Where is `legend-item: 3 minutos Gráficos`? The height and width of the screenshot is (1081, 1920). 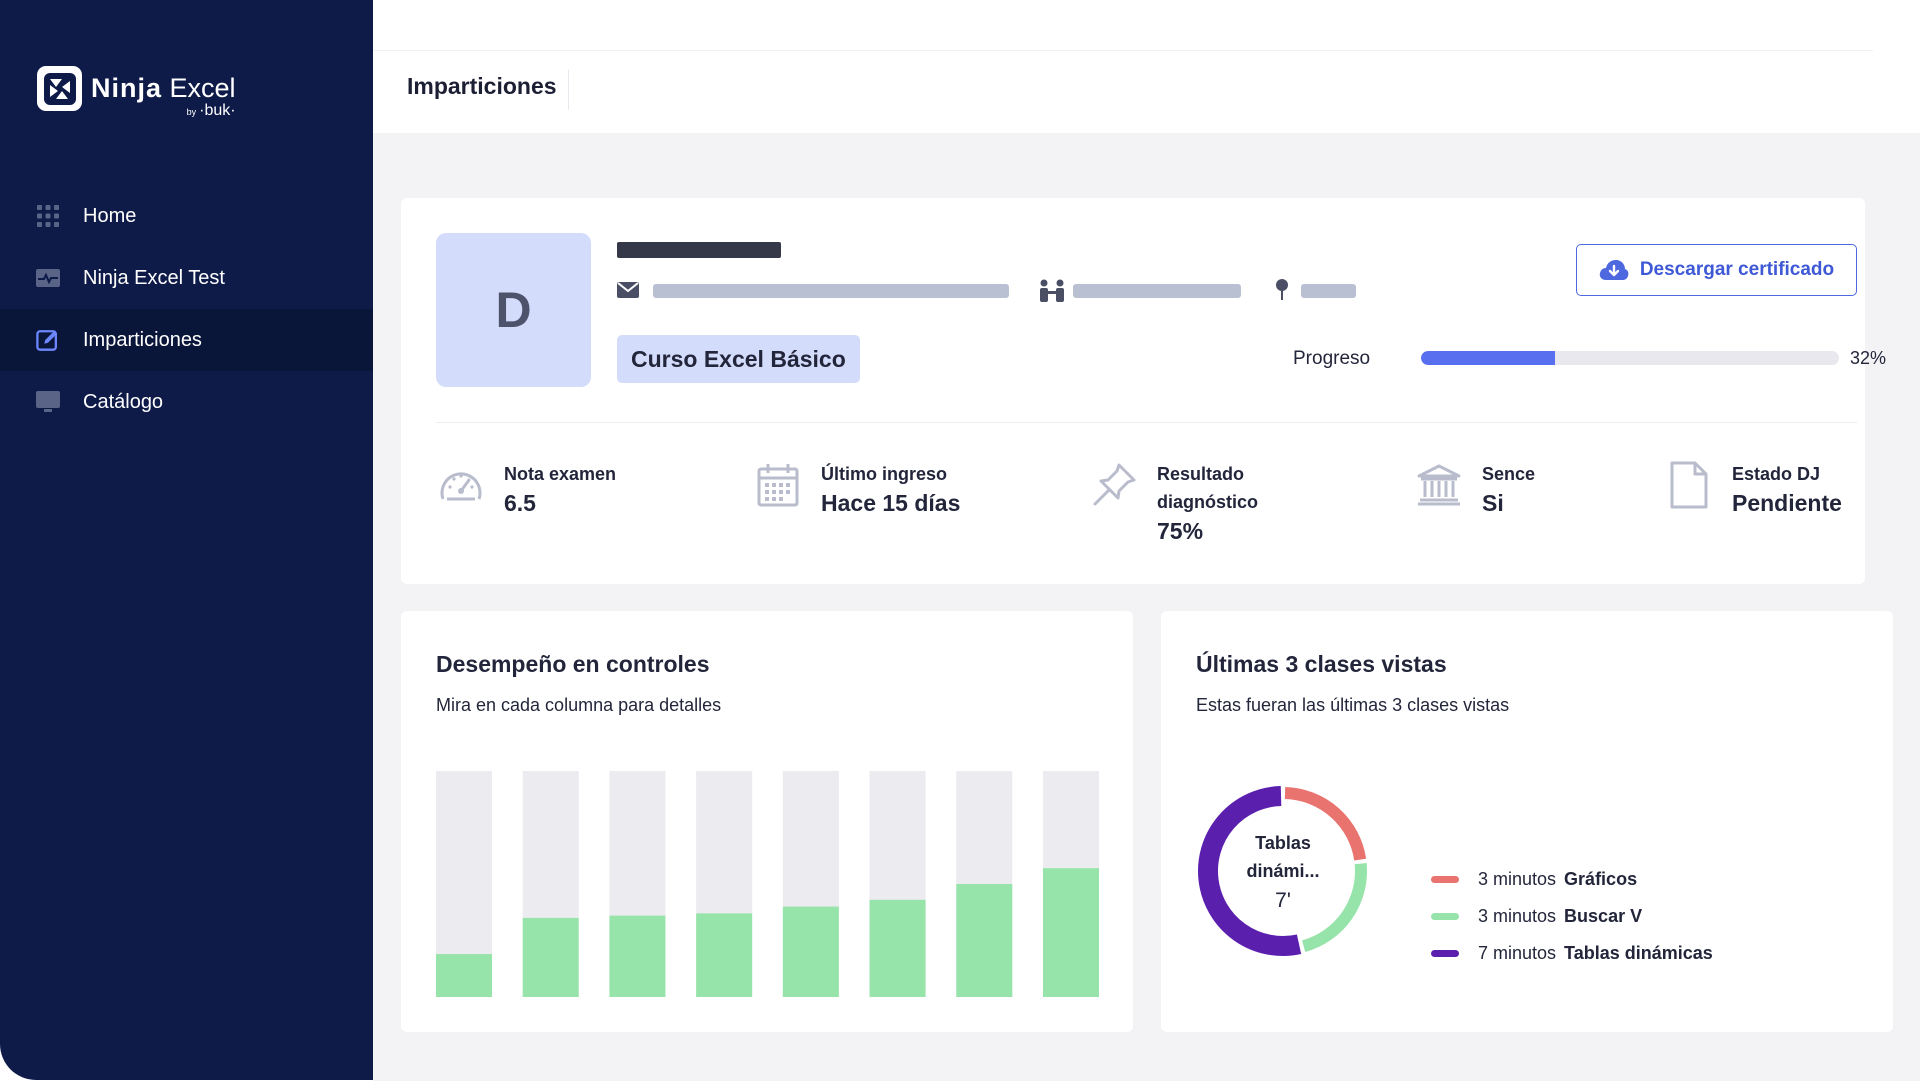 legend-item: 3 minutos Gráficos is located at coordinates (1572, 879).